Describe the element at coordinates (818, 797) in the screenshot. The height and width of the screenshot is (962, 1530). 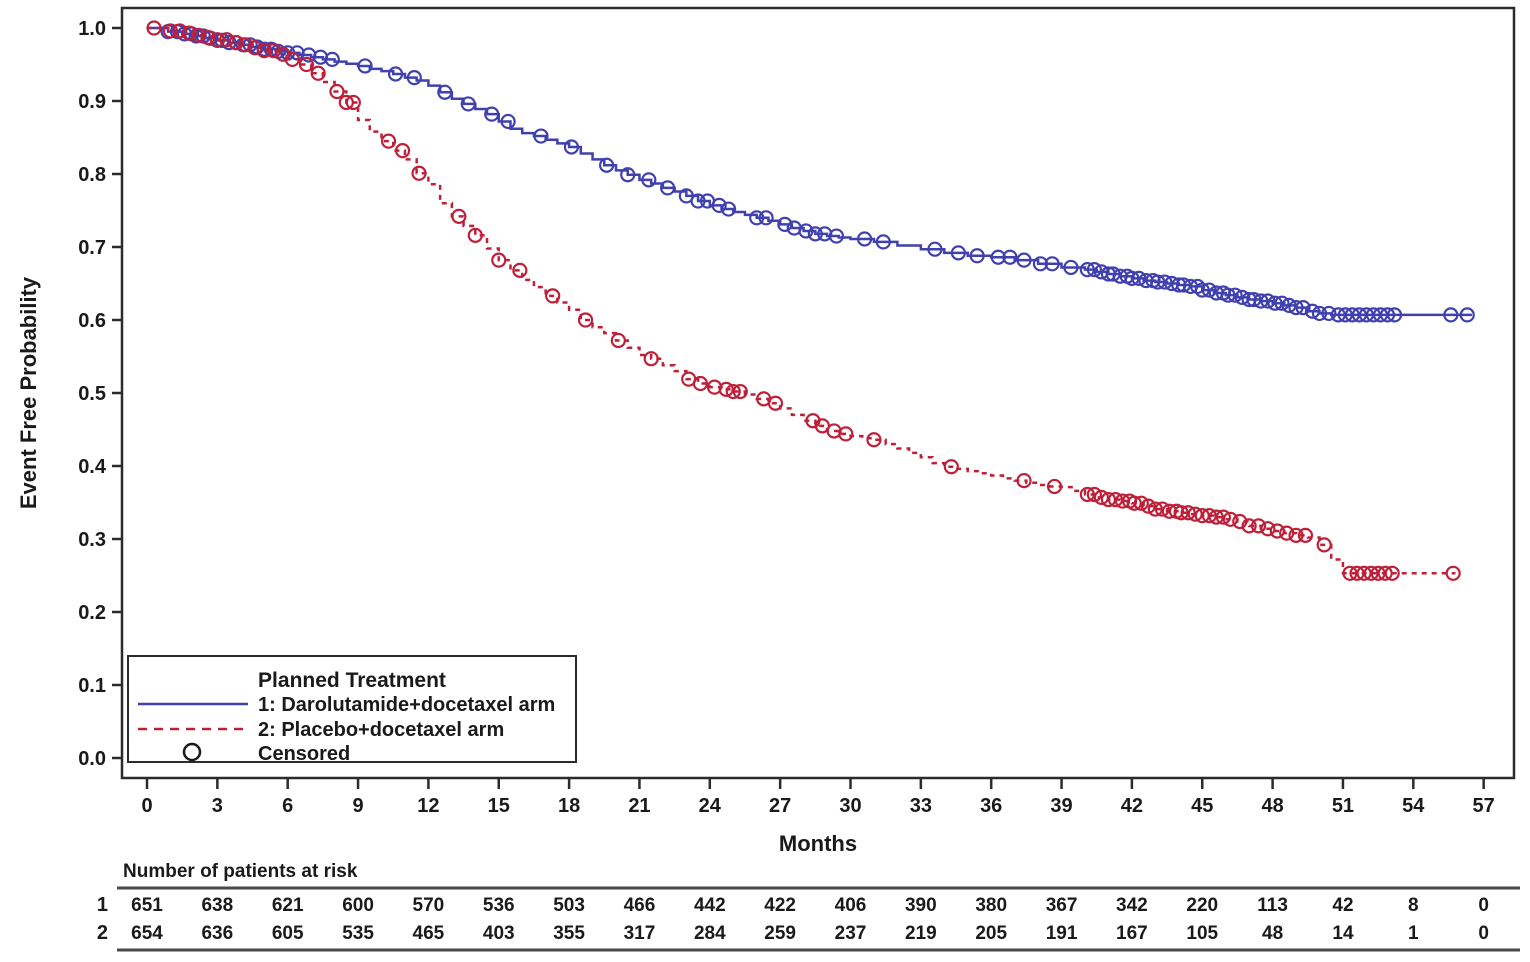
I see `x-axis-ticks: 0 3 6 9 12 15 18 21 24 27 30 33 36 39 42 45 48 51 54 57` at that location.